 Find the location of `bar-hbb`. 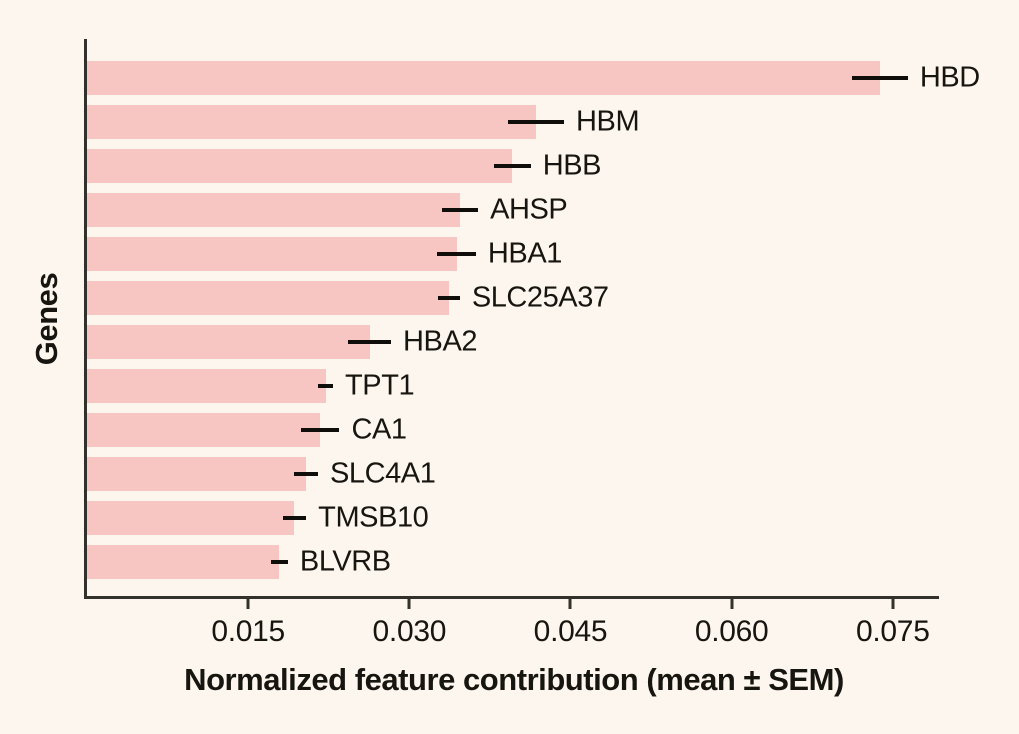

bar-hbb is located at coordinates (300, 165).